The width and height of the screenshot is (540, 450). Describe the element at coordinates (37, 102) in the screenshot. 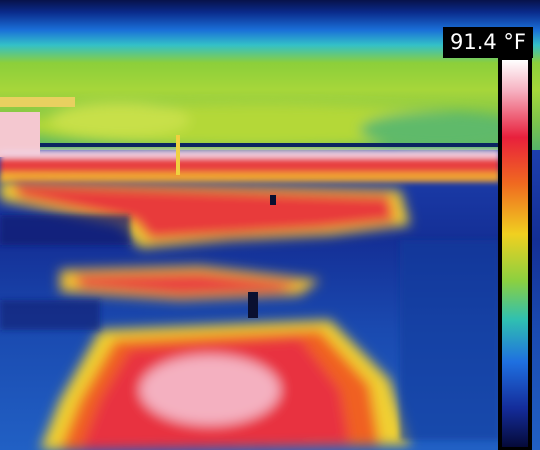

I see `roof-overhang` at that location.